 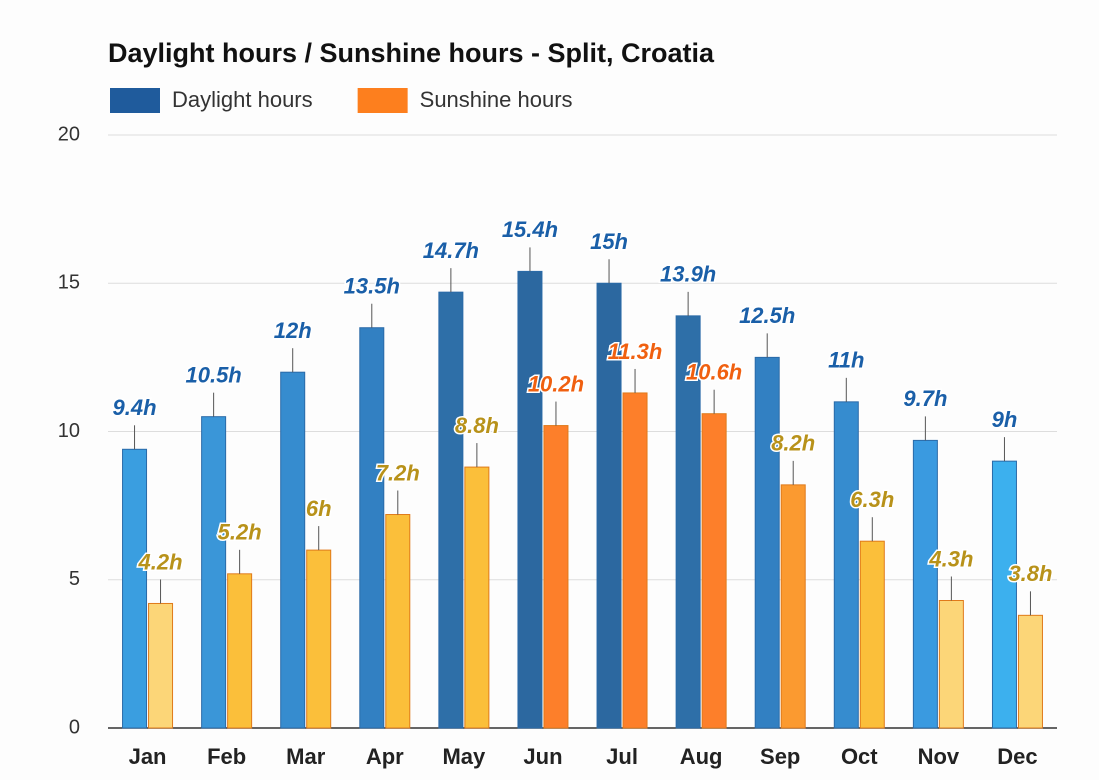 What do you see at coordinates (846, 360) in the screenshot?
I see `value-label: 11h` at bounding box center [846, 360].